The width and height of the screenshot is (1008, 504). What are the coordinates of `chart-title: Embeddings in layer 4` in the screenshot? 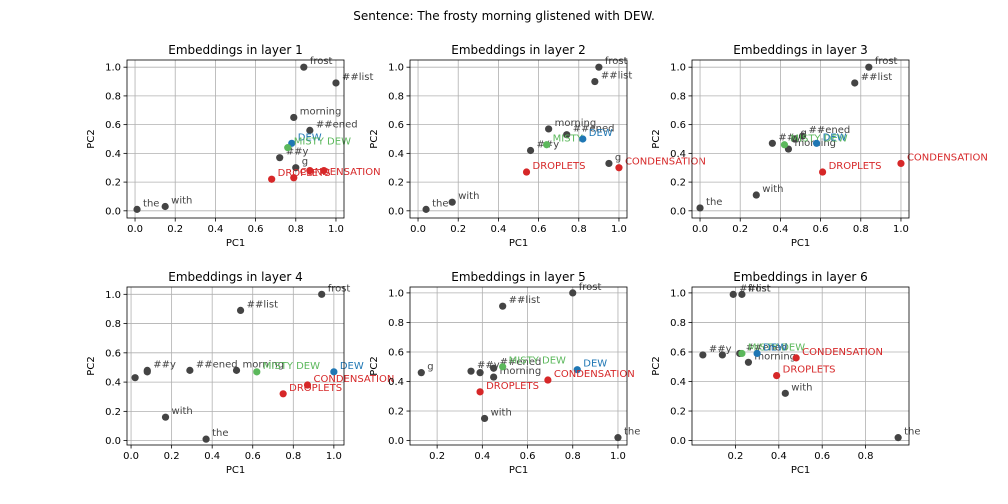 It's located at (235, 277).